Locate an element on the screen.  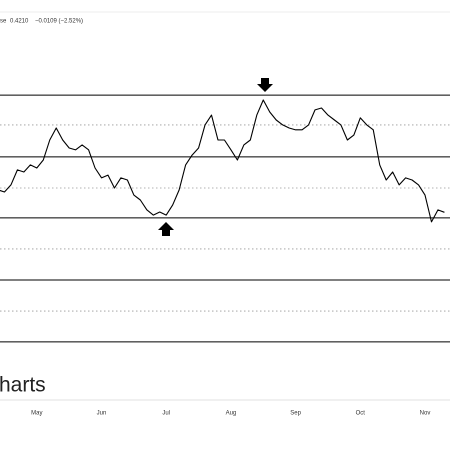
up-arrow is located at coordinates (166, 229).